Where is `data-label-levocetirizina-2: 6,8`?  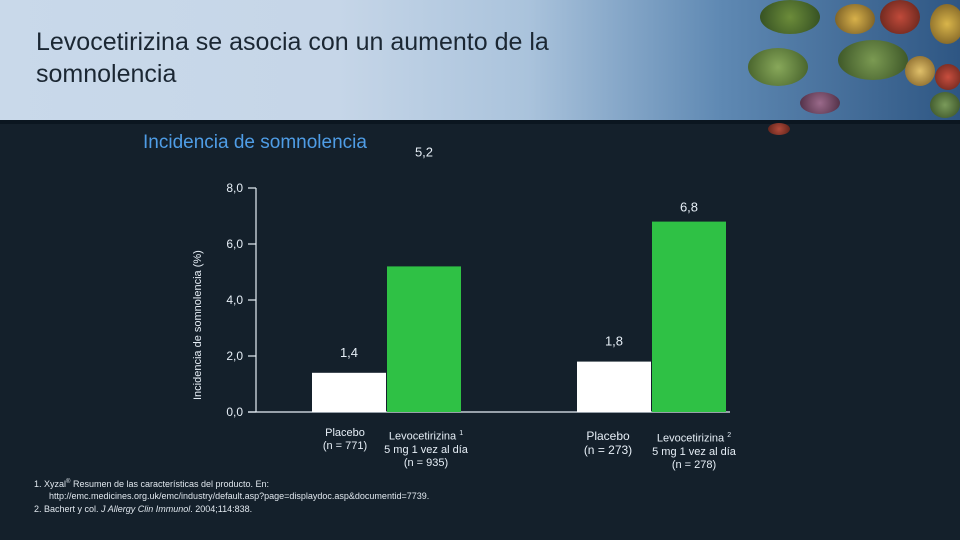
data-label-levocetirizina-2: 6,8 is located at coordinates (689, 207).